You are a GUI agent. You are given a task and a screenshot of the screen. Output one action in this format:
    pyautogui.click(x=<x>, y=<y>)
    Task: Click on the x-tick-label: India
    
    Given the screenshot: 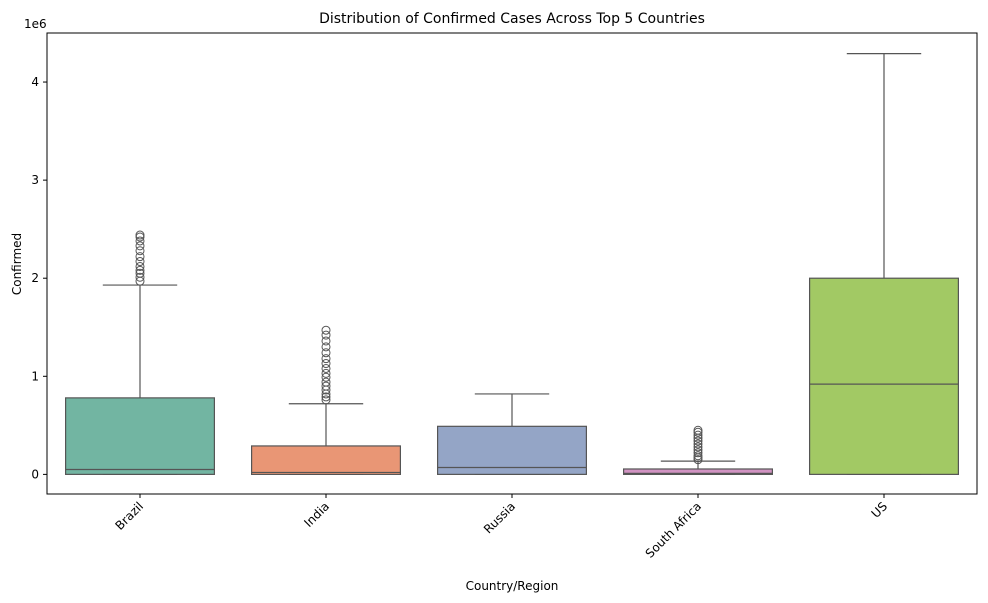 What is the action you would take?
    pyautogui.click(x=316, y=514)
    